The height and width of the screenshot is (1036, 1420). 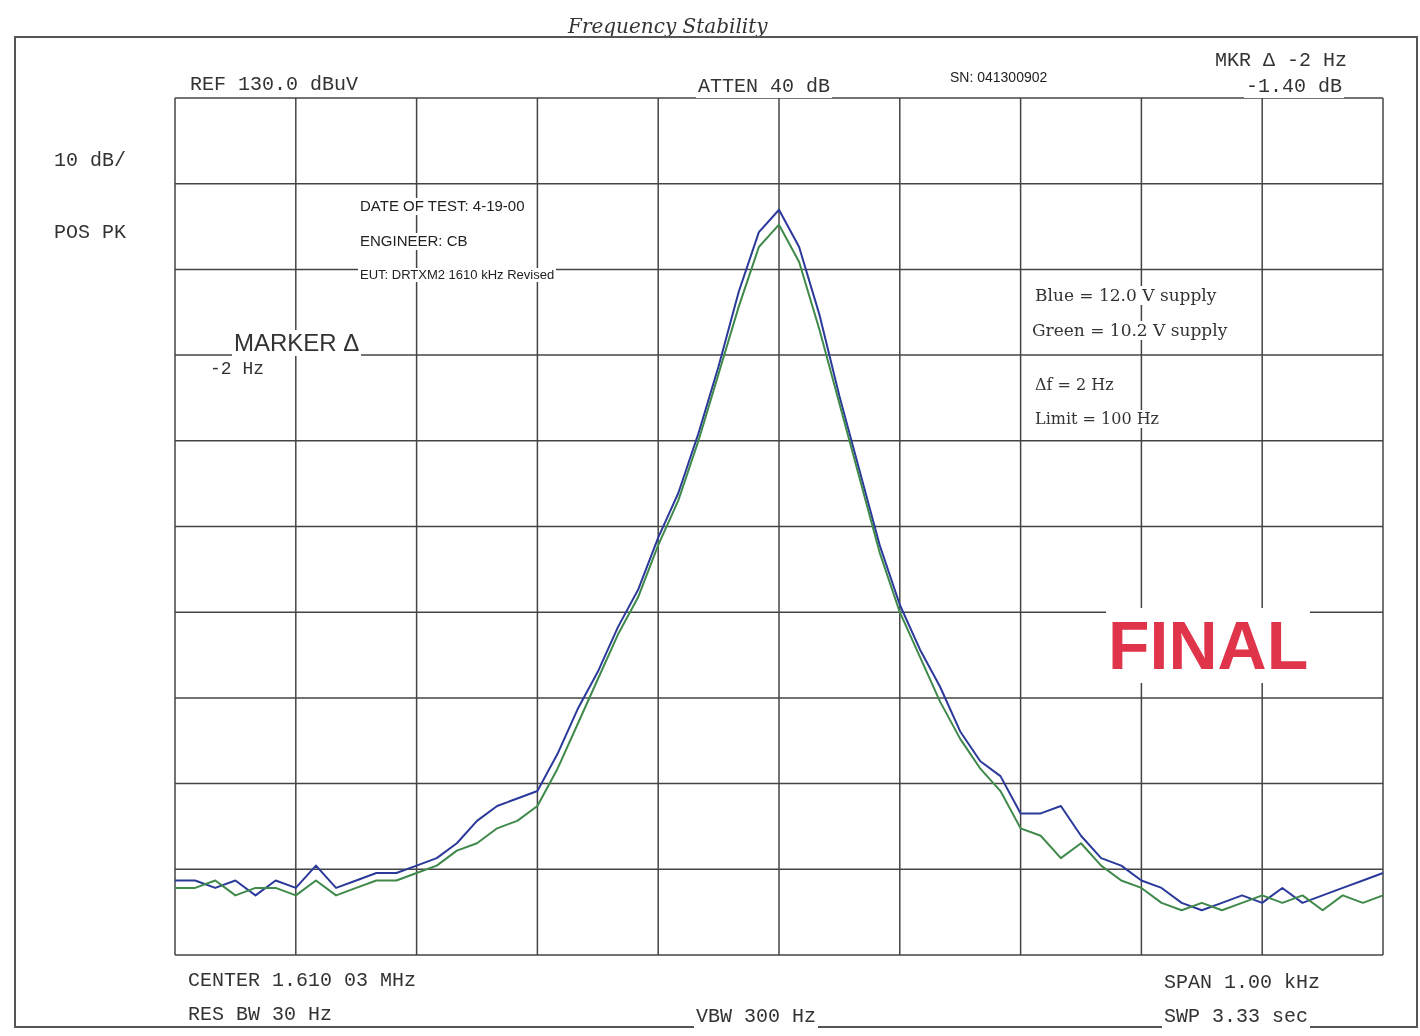 I want to click on annotation: Blue = 12.0 V supply, so click(x=1126, y=295).